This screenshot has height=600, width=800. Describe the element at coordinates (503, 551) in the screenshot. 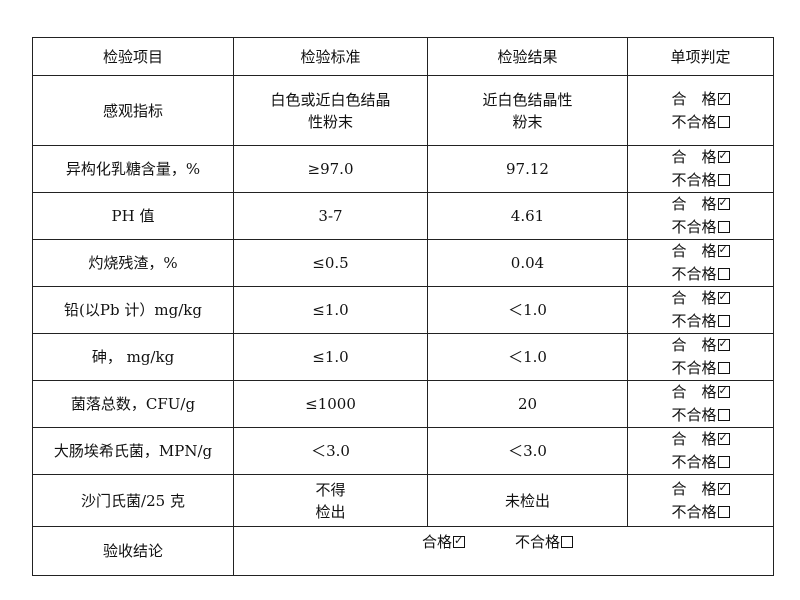

I see `conclusion-cell: 合格 不合格` at that location.